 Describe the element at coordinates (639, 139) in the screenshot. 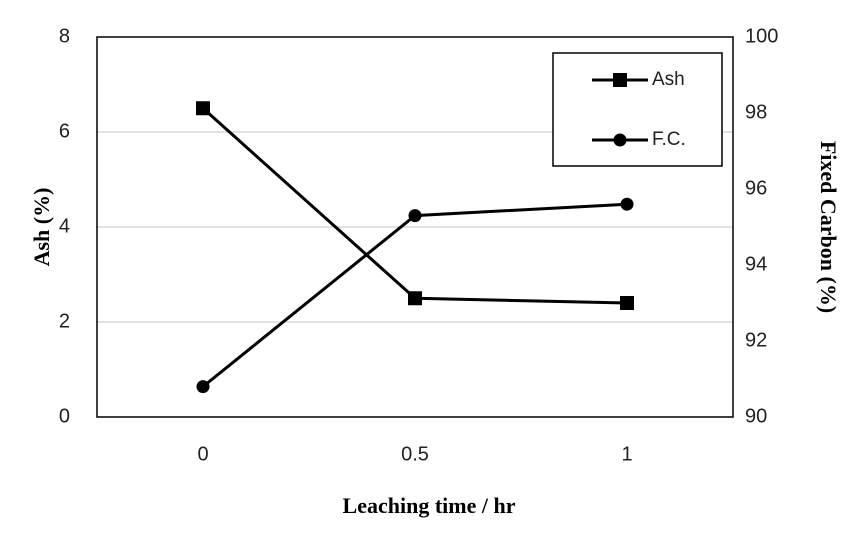

I see `legend-item-f-c: F.C.` at that location.